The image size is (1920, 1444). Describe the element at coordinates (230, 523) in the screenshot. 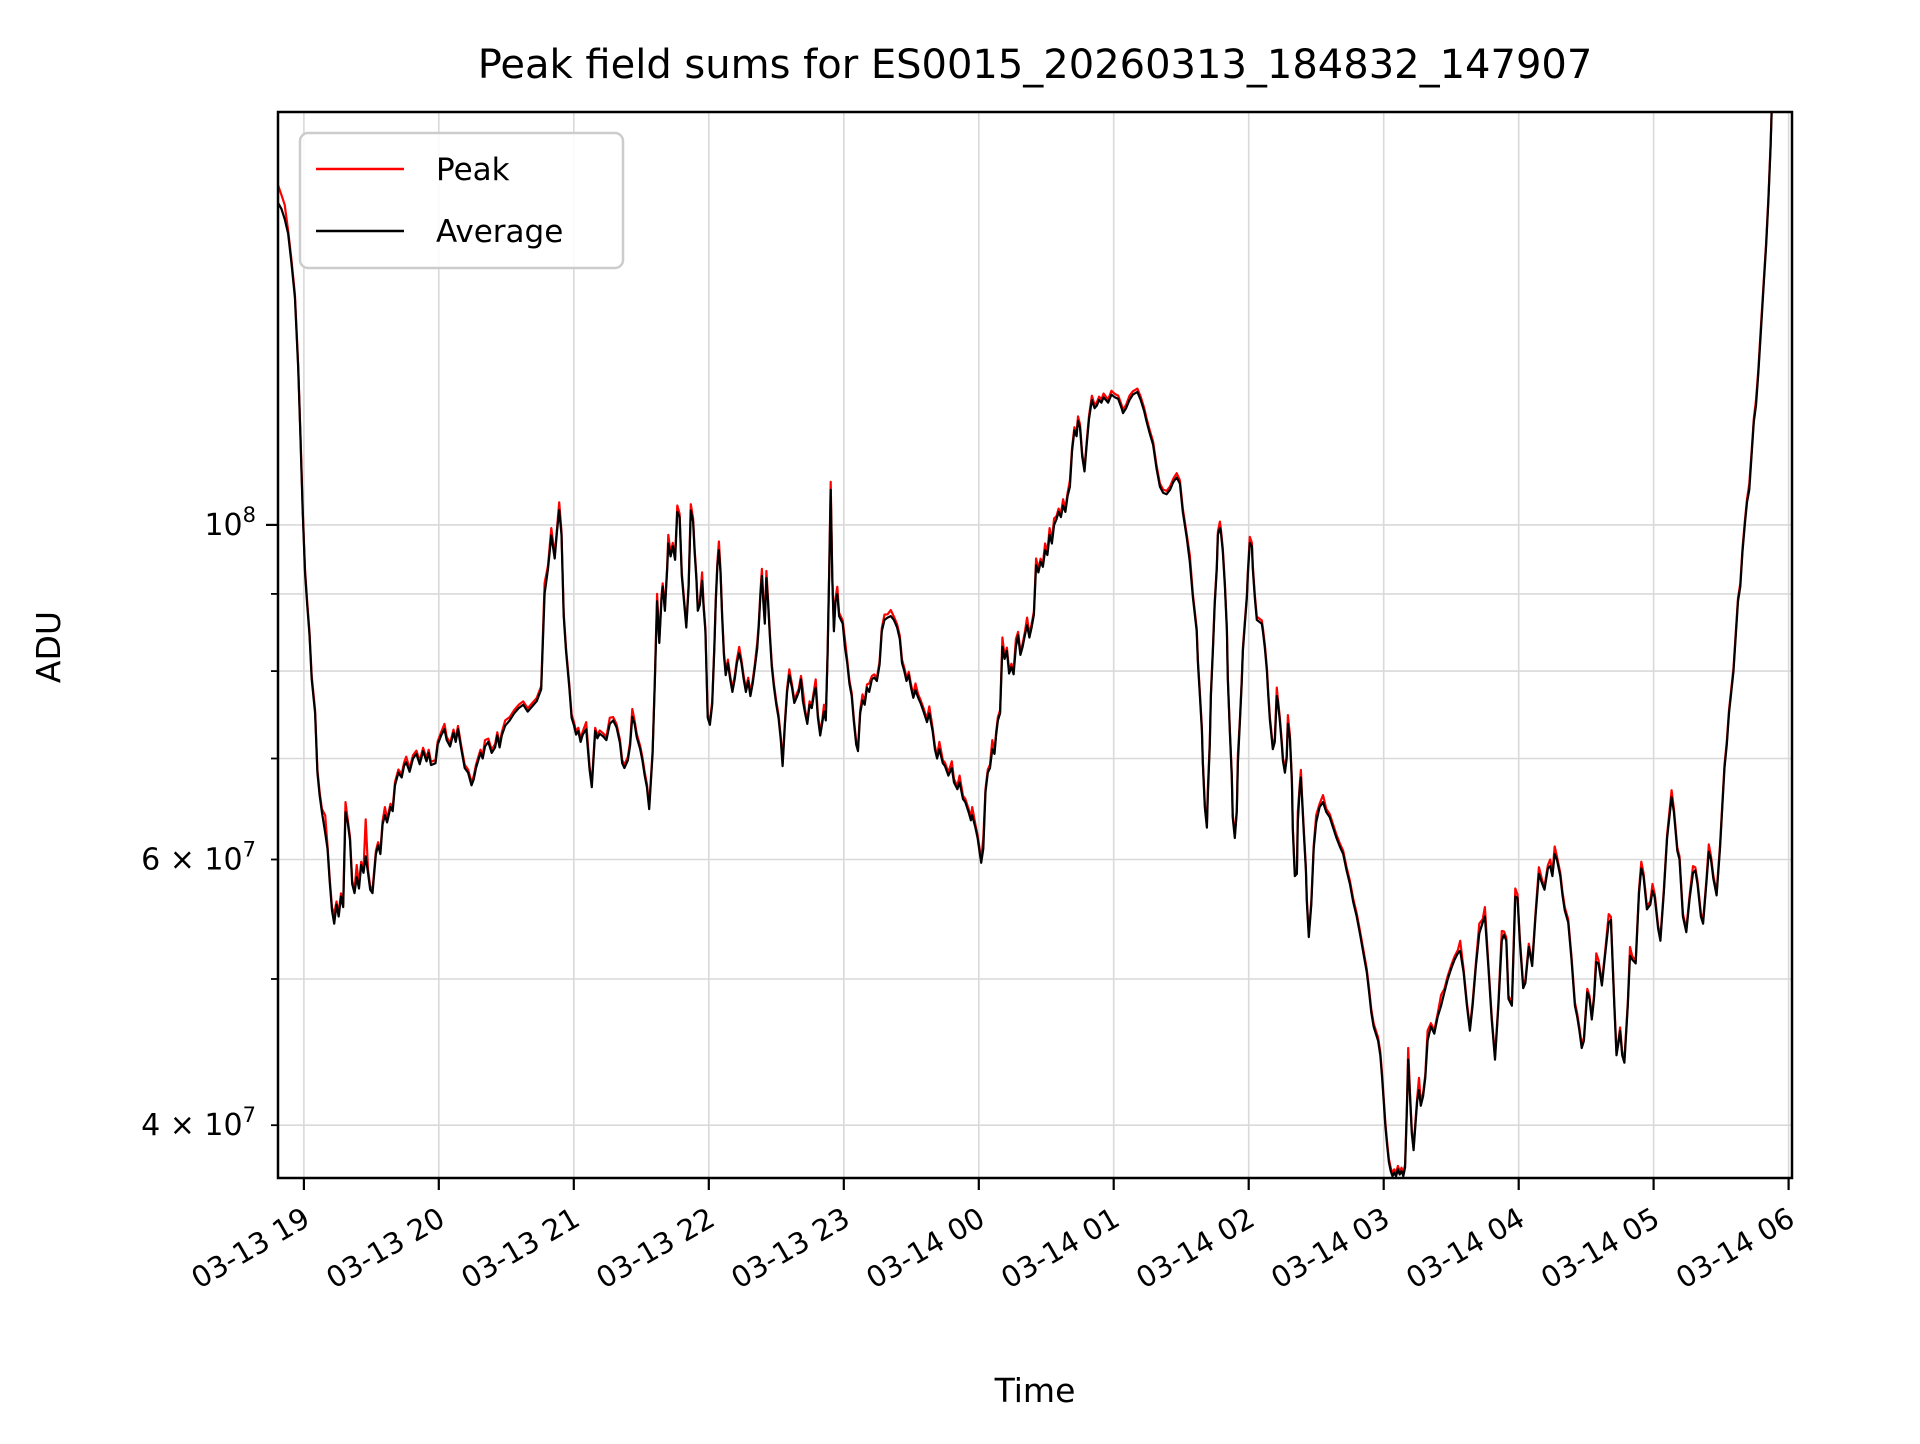

I see `y-tick-label: 108` at that location.